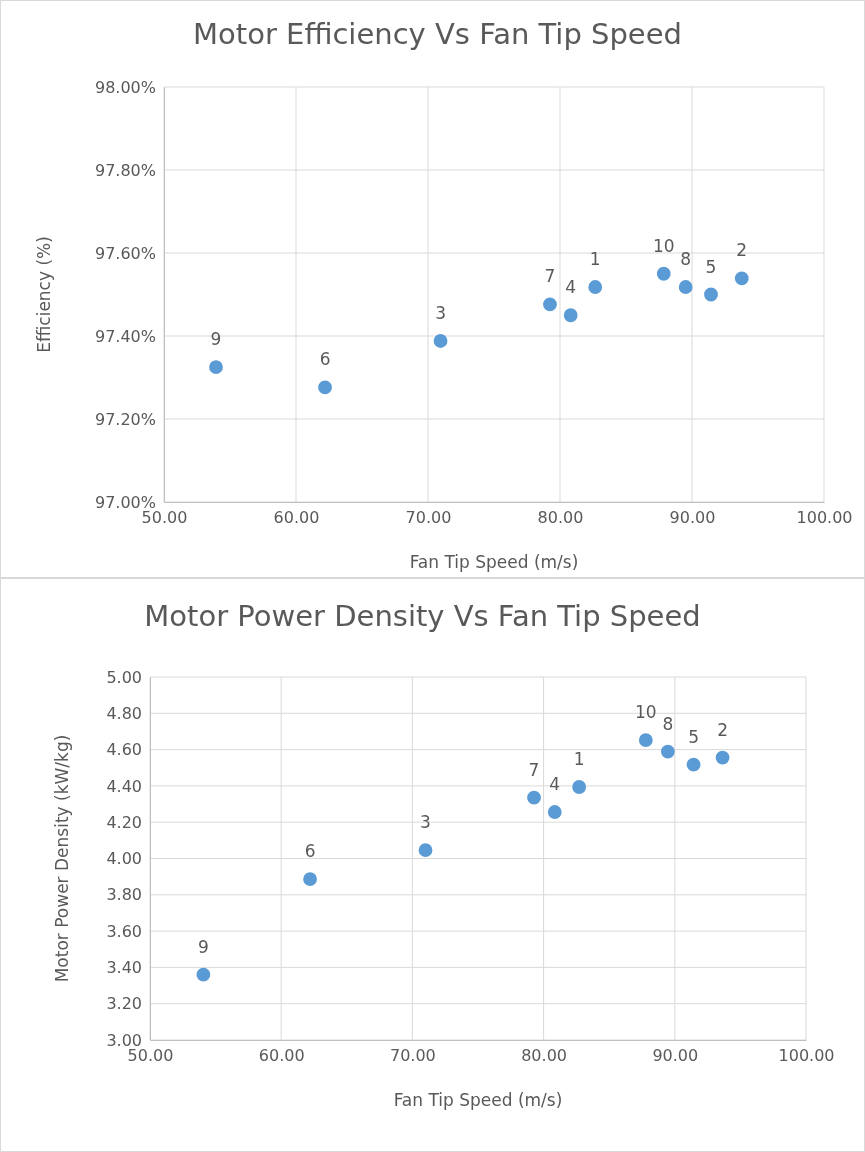 The width and height of the screenshot is (865, 1152). What do you see at coordinates (422, 616) in the screenshot?
I see `chart-title: Motor Power Density Vs Fan Tip Speed` at bounding box center [422, 616].